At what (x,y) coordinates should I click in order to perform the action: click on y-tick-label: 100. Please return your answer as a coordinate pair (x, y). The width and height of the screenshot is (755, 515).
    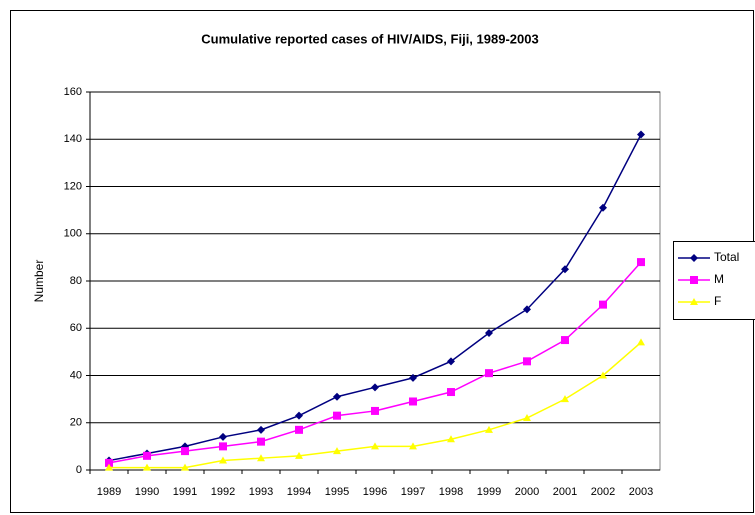
    Looking at the image, I should click on (73, 234).